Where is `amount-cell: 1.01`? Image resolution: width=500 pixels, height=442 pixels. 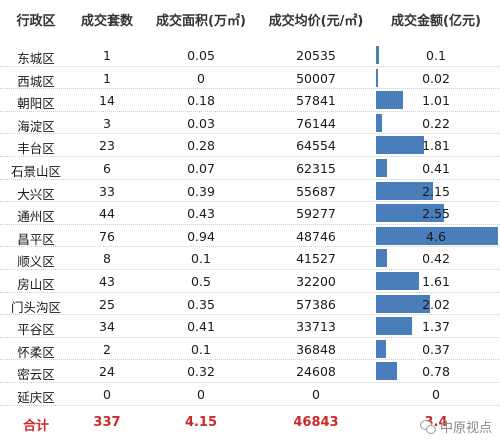
amount-cell: 1.01 is located at coordinates (436, 101).